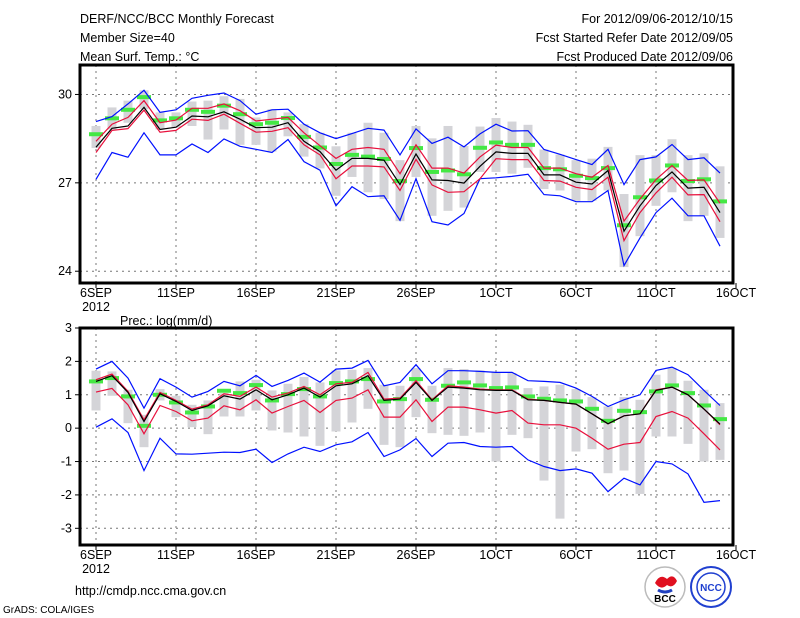  Describe the element at coordinates (139, 57) in the screenshot. I see `variable-label: Mean Surf. Temp.: °C` at that location.